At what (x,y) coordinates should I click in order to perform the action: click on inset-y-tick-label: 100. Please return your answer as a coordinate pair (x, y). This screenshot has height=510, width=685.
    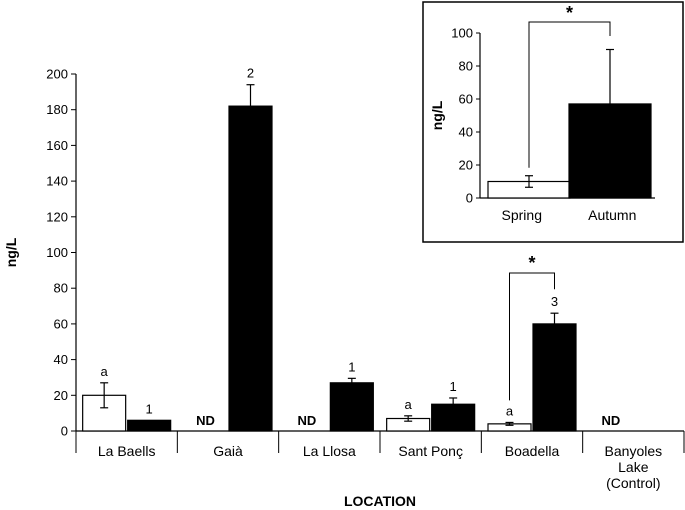
    Looking at the image, I should click on (462, 33).